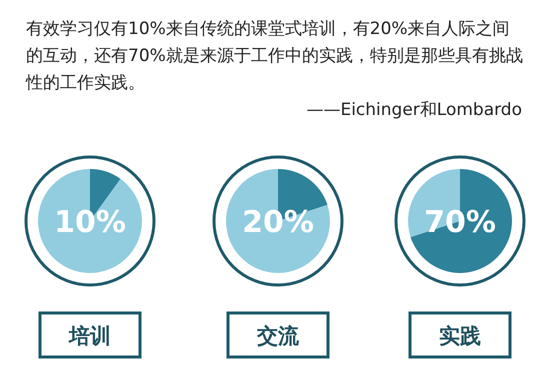 The image size is (535, 372). I want to click on text: ——Eichinger和Lombardo, so click(414, 110).